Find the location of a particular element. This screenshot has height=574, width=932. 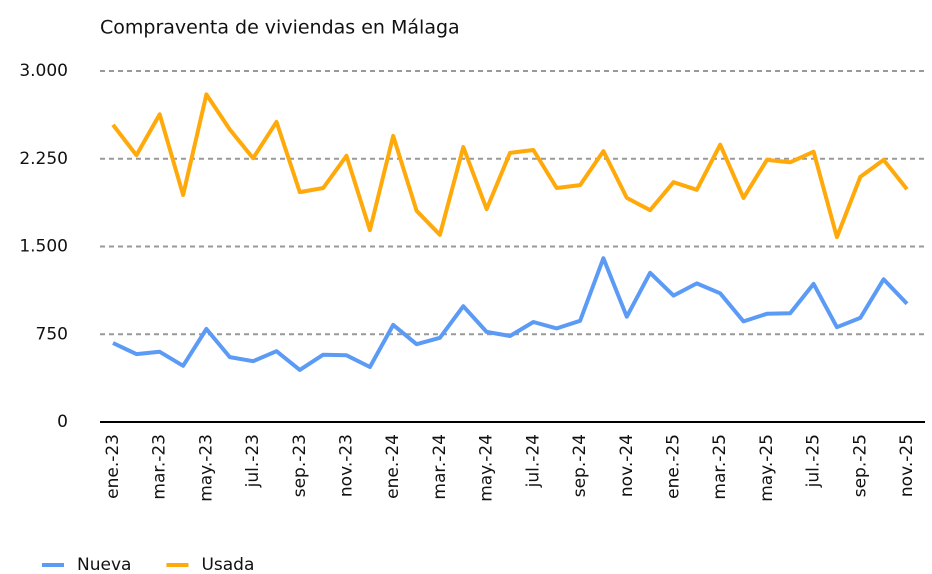

x-tick-label: mar.-23 is located at coordinates (160, 467).